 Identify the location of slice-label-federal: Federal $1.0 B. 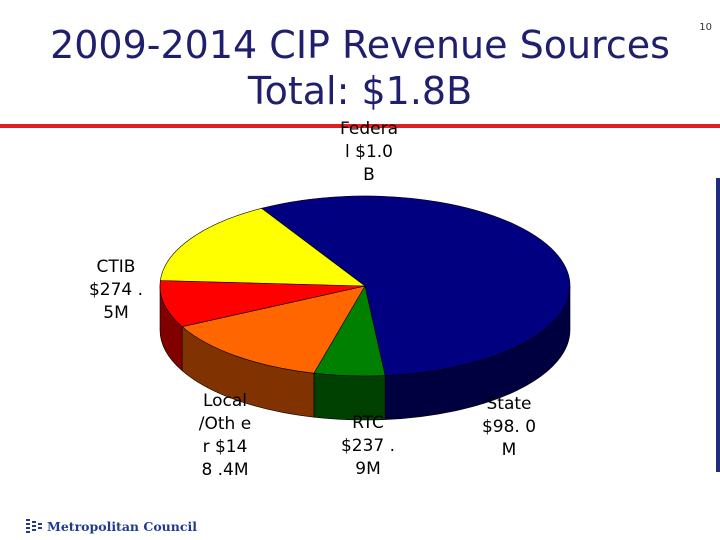
(369, 152).